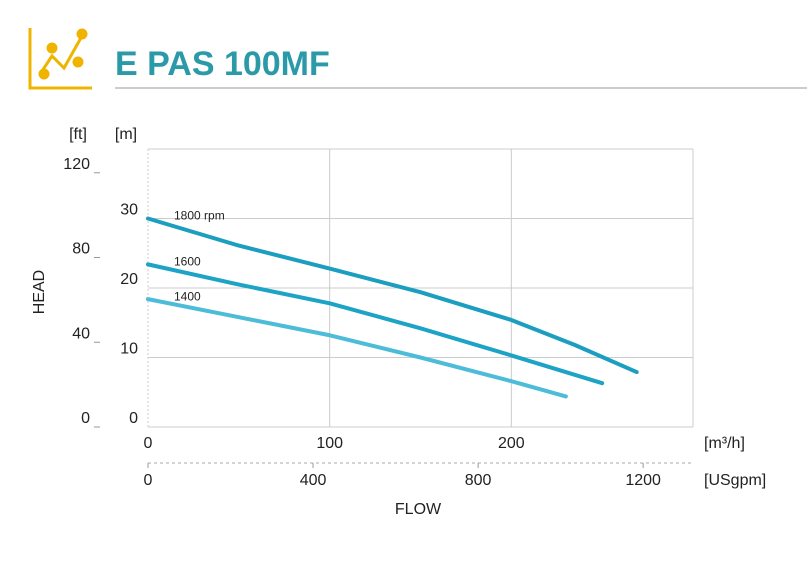 The image size is (807, 571). Describe the element at coordinates (39, 292) in the screenshot. I see `y-axis-label: HEAD` at that location.